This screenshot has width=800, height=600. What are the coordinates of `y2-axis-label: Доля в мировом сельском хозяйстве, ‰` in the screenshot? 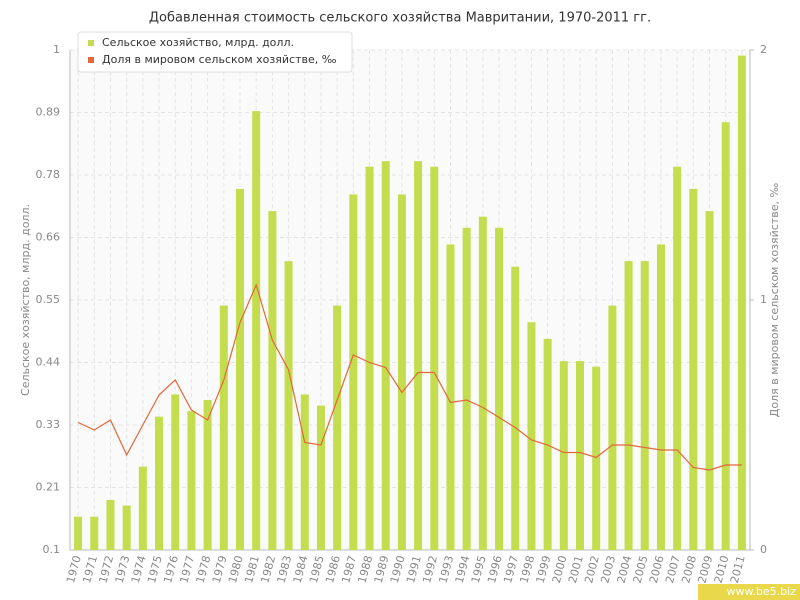 It's located at (774, 300).